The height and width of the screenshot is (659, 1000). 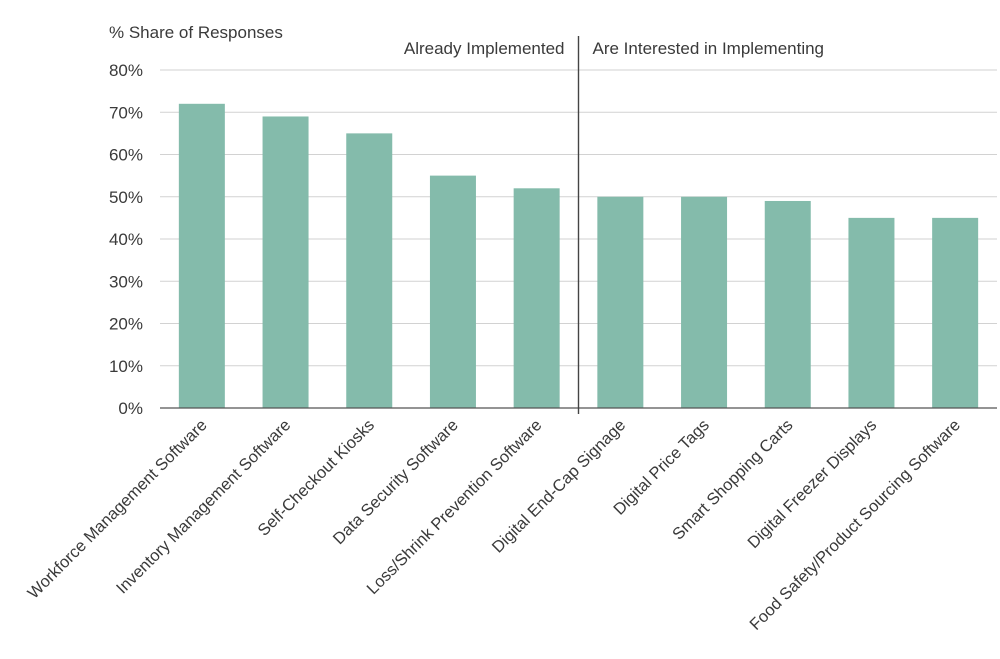 I want to click on y-tick-label: 40%, so click(x=126, y=239).